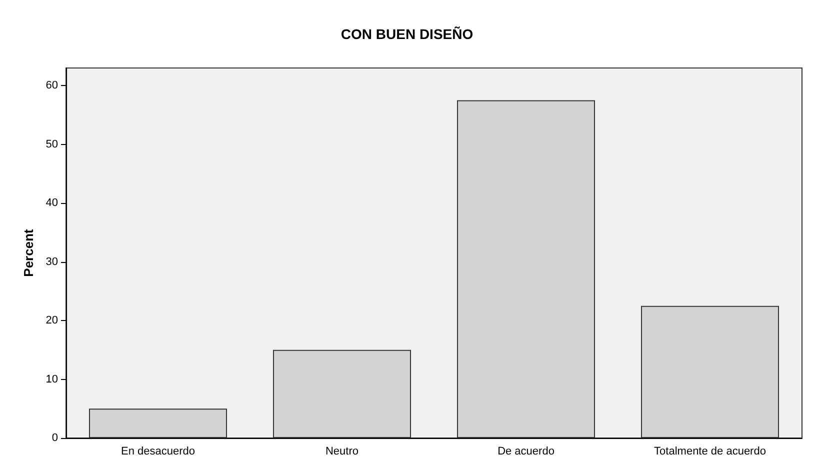 Image resolution: width=814 pixels, height=468 pixels. What do you see at coordinates (52, 144) in the screenshot?
I see `y-tick-label: 50` at bounding box center [52, 144].